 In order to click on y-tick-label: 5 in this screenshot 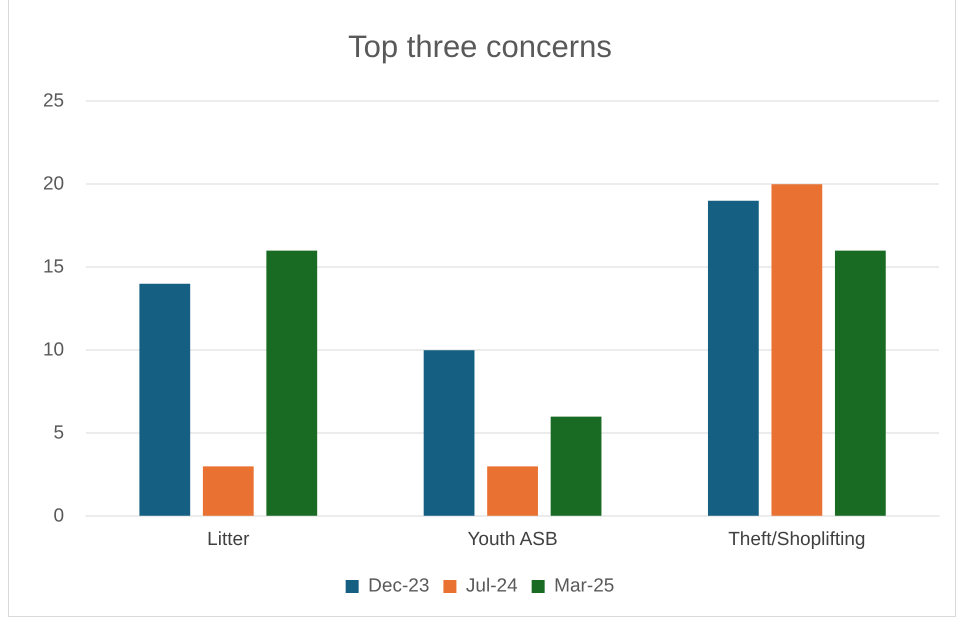, I will do `click(59, 433)`.